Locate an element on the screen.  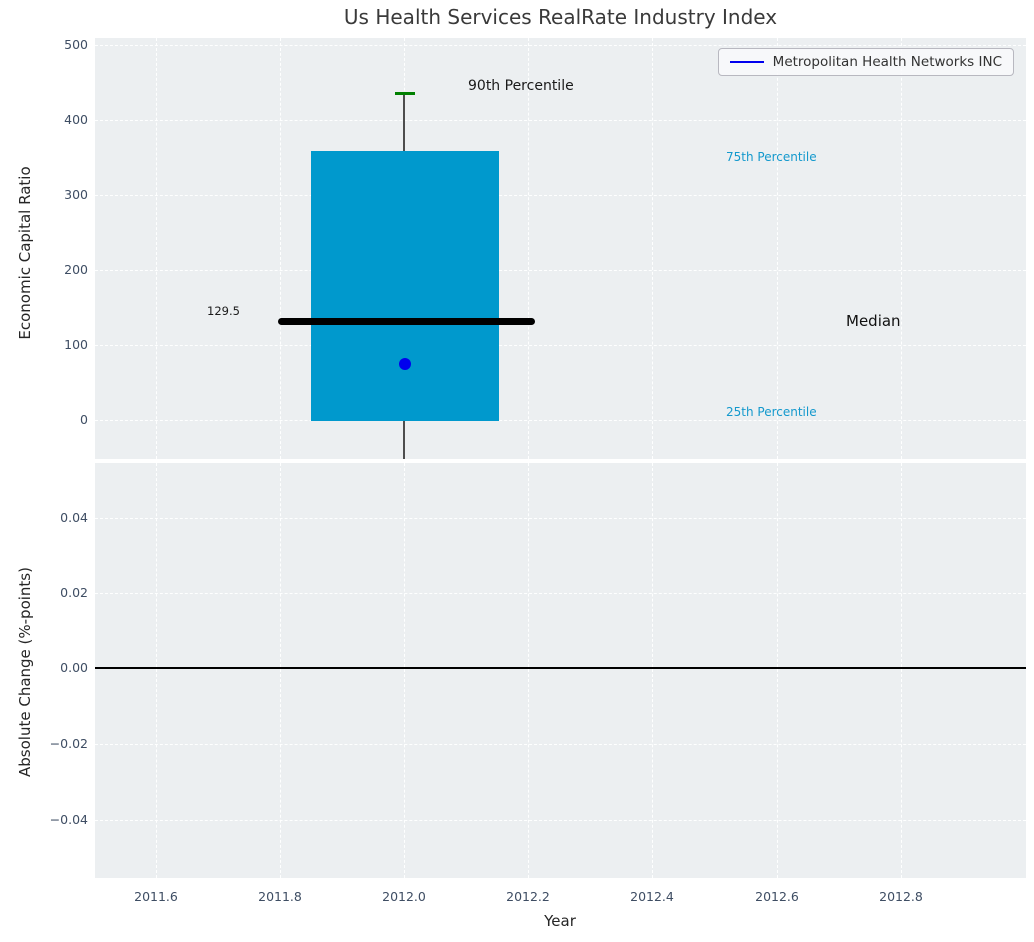
ytick-label: 0.00 is located at coordinates (74, 667).